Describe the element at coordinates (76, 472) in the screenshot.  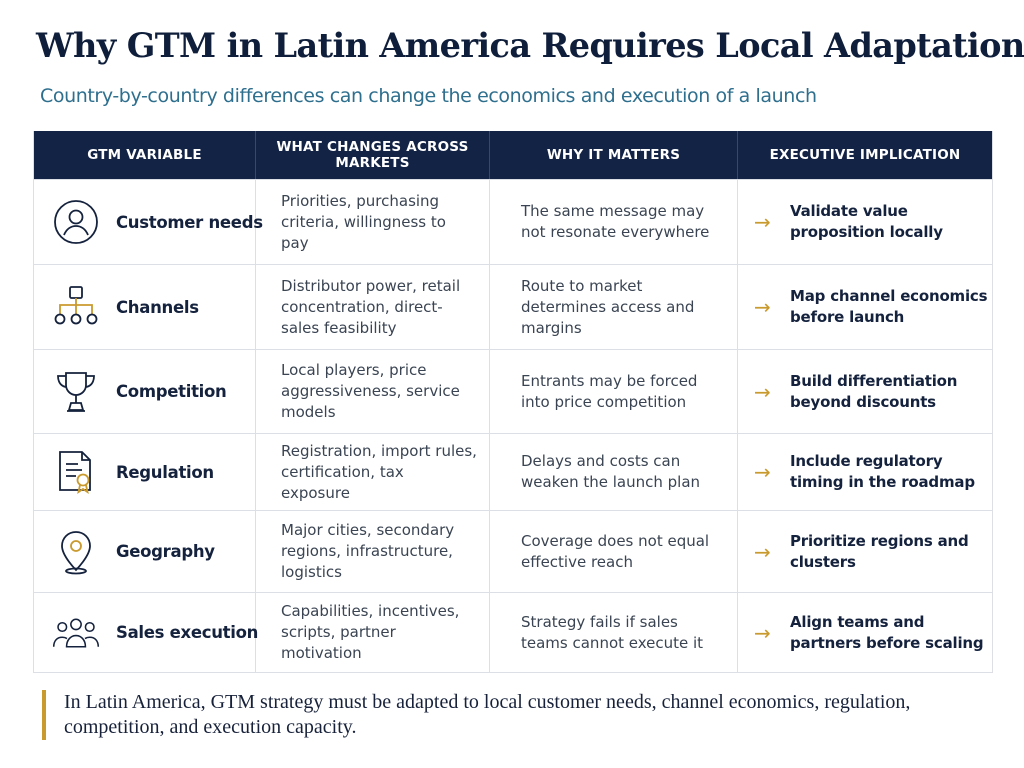
I see `certificate-document-icon` at that location.